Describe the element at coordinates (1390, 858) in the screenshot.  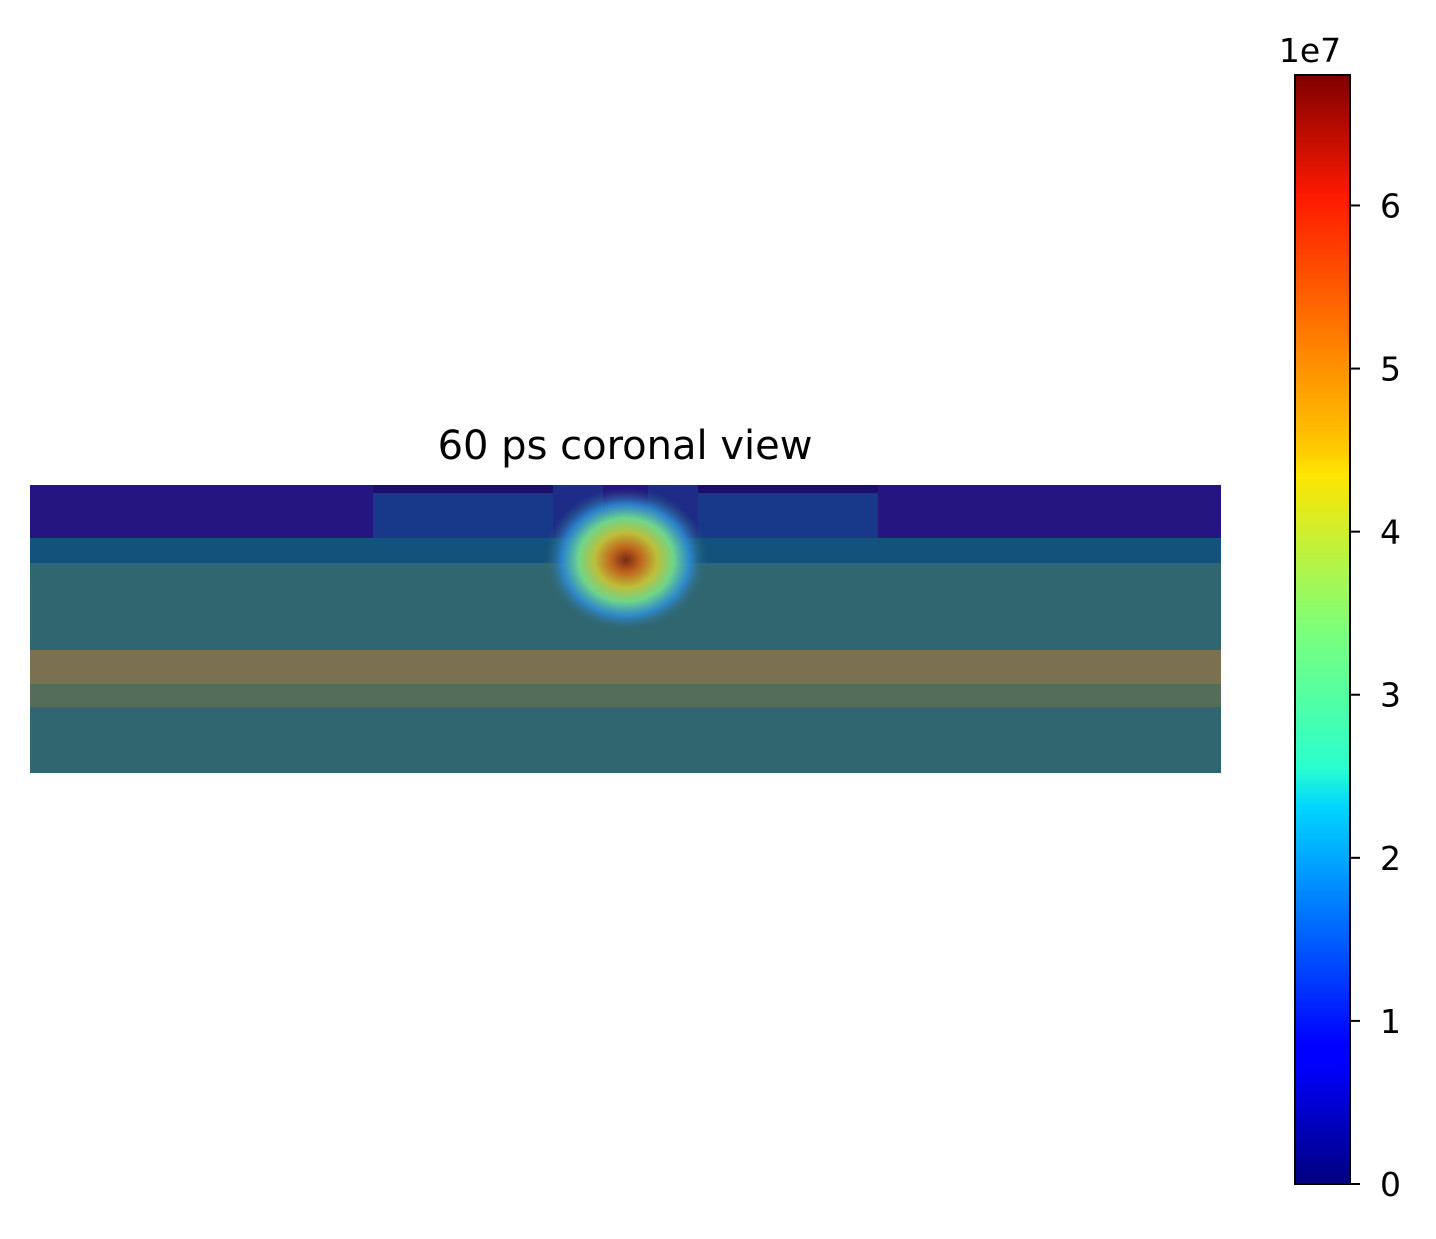
I see `colorbar-tick-label: 2` at that location.